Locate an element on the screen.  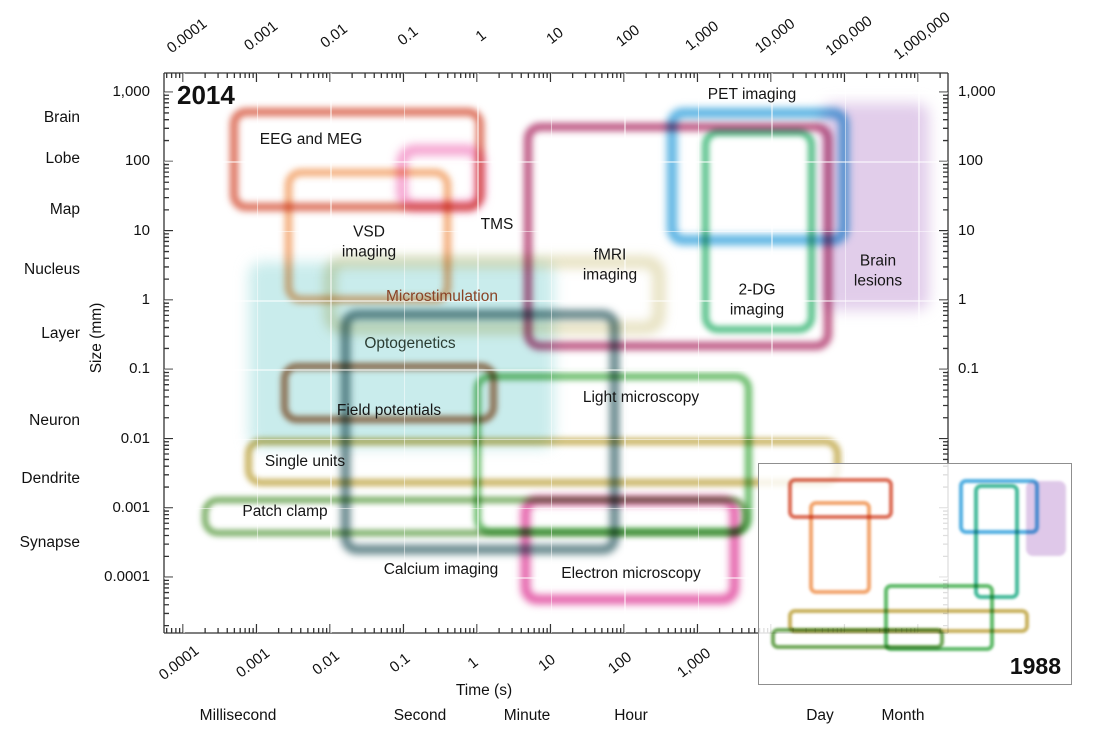
method-label-calcium-imaging: Calcium imaging is located at coordinates (441, 569).